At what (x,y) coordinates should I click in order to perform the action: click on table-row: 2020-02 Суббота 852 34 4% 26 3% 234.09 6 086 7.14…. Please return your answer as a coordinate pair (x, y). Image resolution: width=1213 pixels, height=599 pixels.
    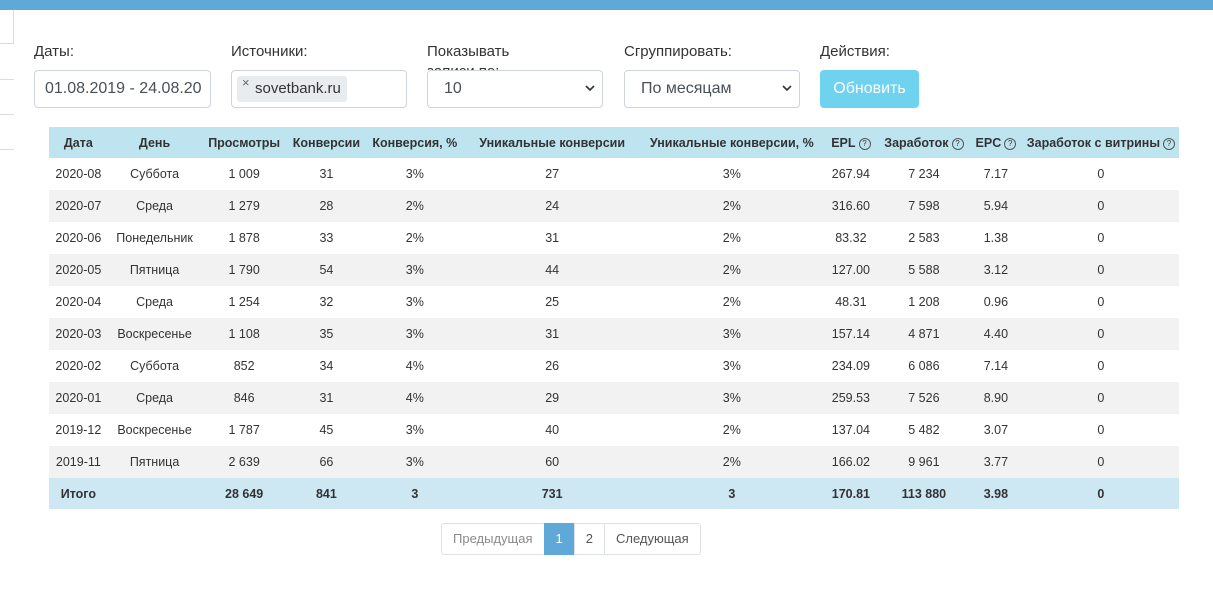
    Looking at the image, I should click on (614, 366).